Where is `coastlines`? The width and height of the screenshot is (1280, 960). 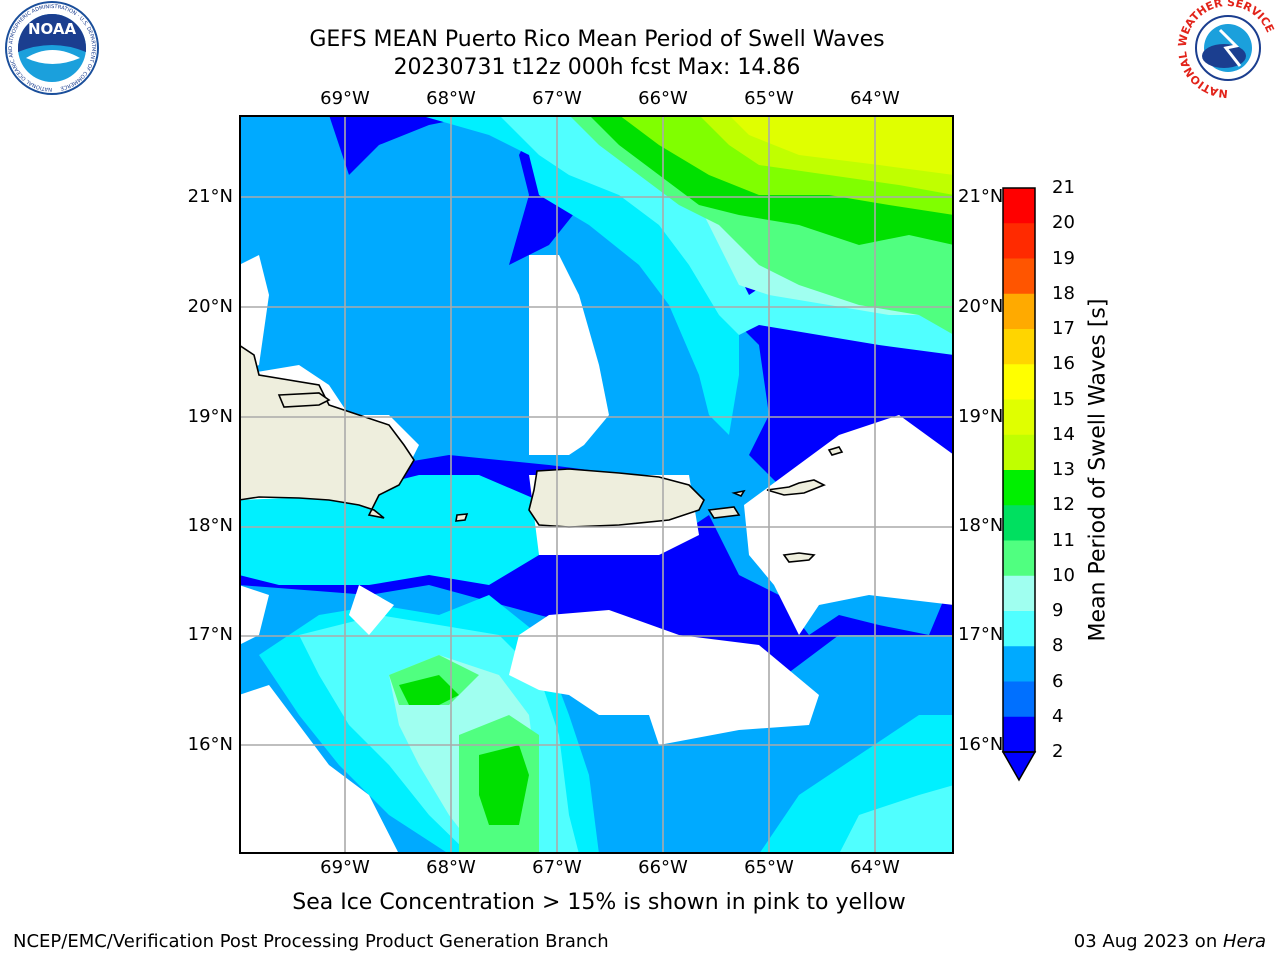 coastlines is located at coordinates (541, 453).